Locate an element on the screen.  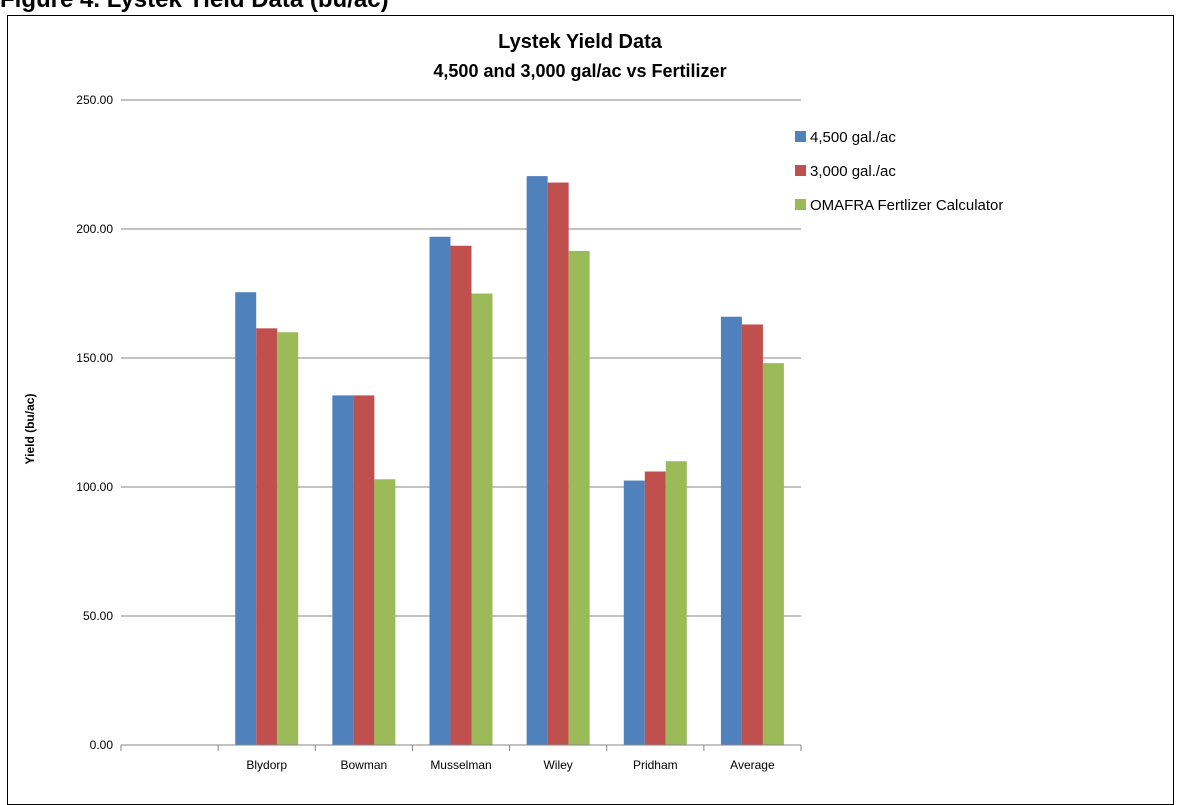
x-tick-label: Blydorp is located at coordinates (266, 765).